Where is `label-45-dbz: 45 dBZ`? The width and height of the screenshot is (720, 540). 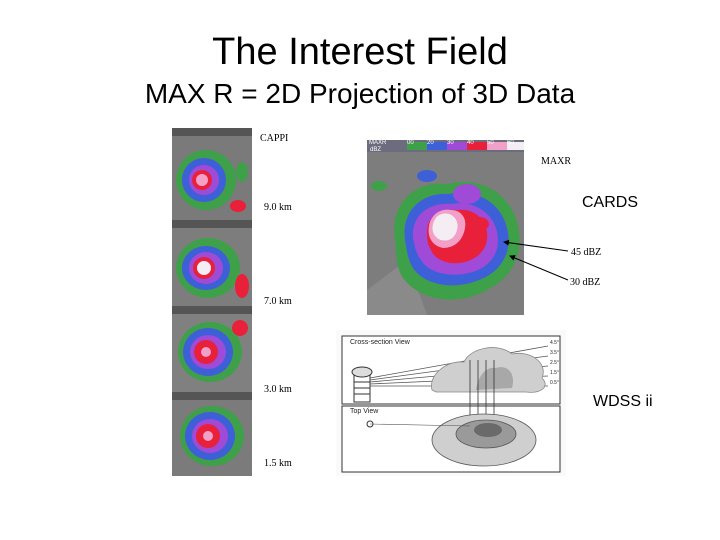
label-45-dbz: 45 dBZ is located at coordinates (586, 252).